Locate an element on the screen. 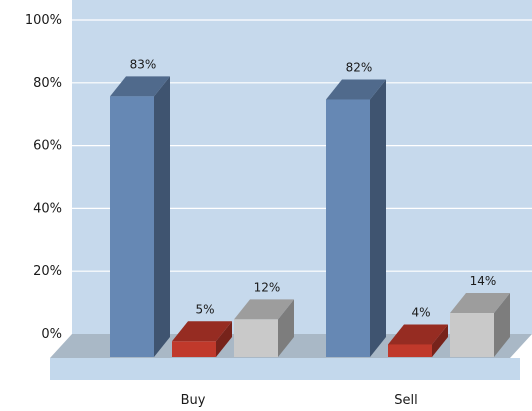 This screenshot has width=532, height=411. data-label: 83% is located at coordinates (143, 64).